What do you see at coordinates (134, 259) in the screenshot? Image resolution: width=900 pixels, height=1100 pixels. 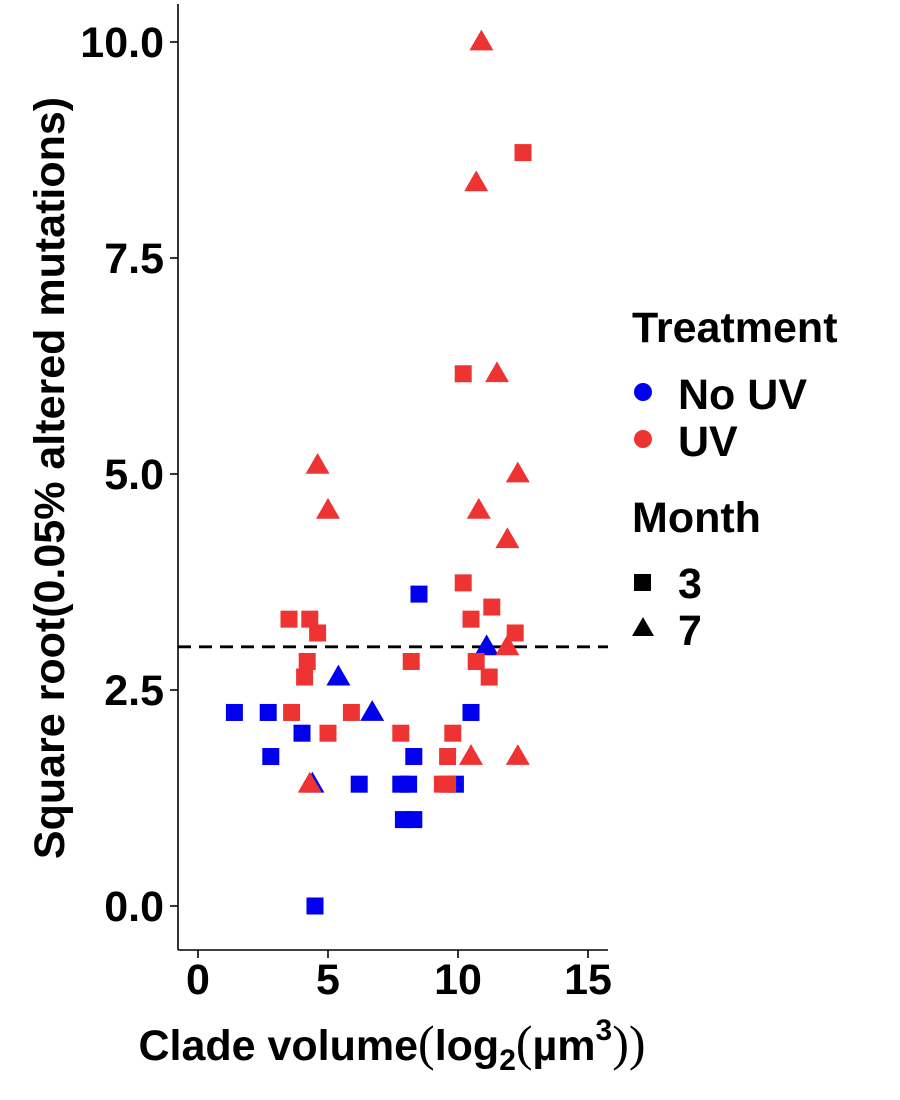 I see `y-tick-label: 7.5` at bounding box center [134, 259].